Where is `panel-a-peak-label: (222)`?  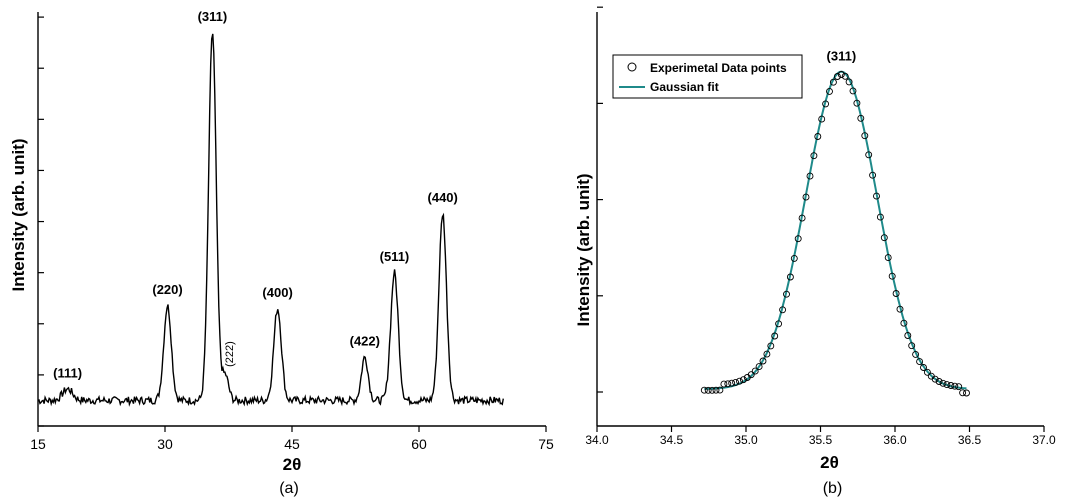
panel-a-peak-label: (222) is located at coordinates (230, 354).